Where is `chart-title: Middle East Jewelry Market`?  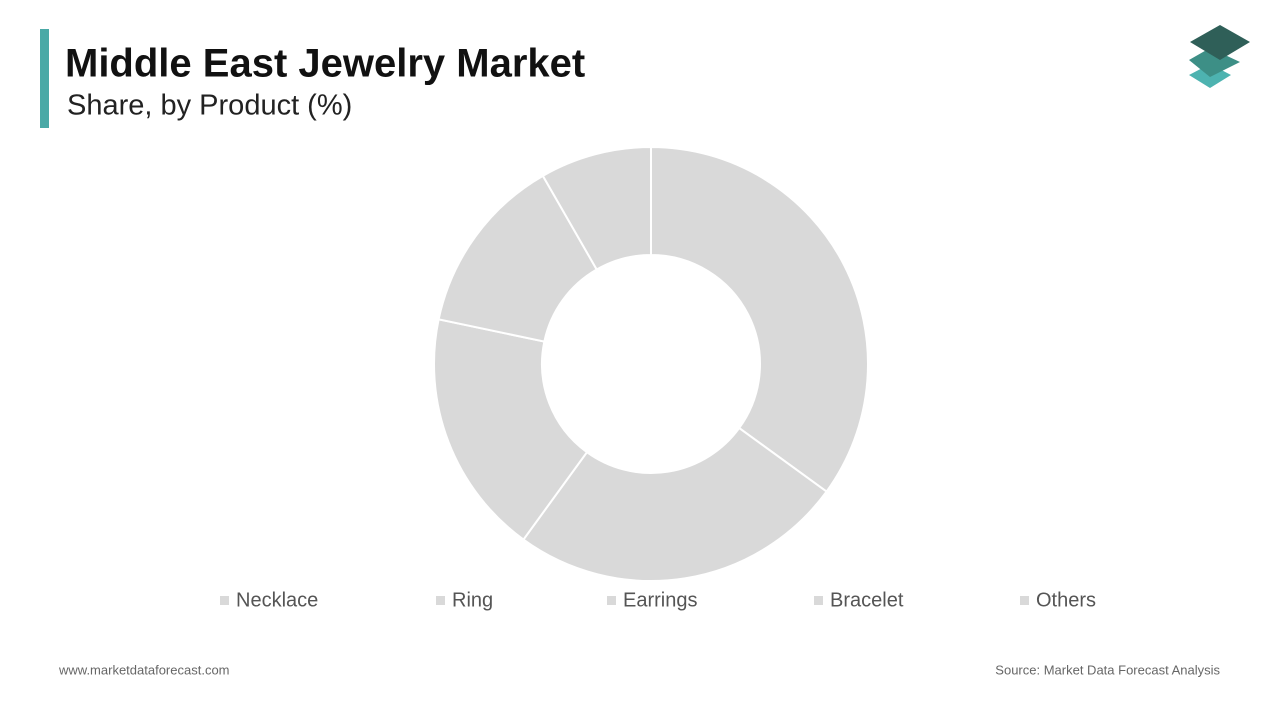 chart-title: Middle East Jewelry Market is located at coordinates (325, 64).